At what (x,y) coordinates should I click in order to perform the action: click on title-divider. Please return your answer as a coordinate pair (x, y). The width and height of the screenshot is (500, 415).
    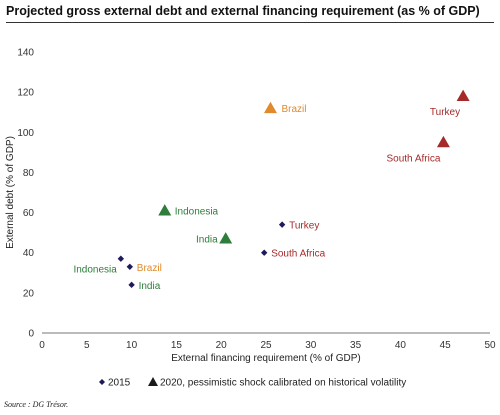
    Looking at the image, I should click on (250, 22).